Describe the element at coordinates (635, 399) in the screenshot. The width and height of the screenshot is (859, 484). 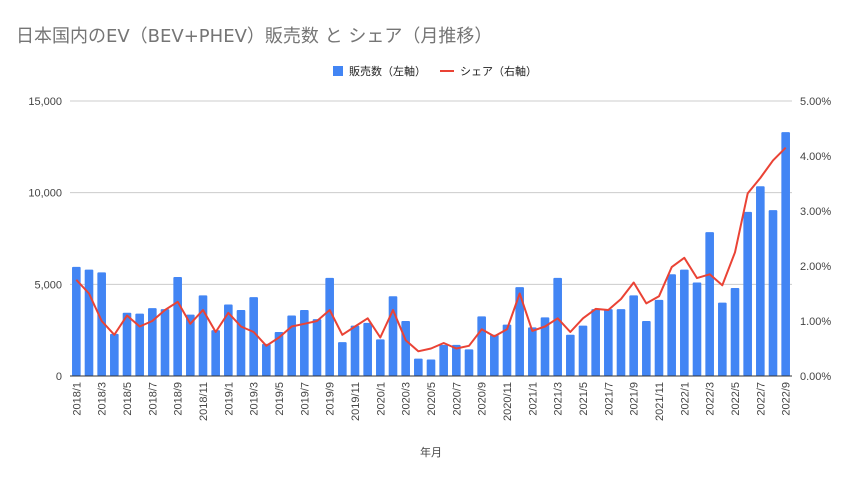
I see `x-tick-label: 2021/9` at that location.